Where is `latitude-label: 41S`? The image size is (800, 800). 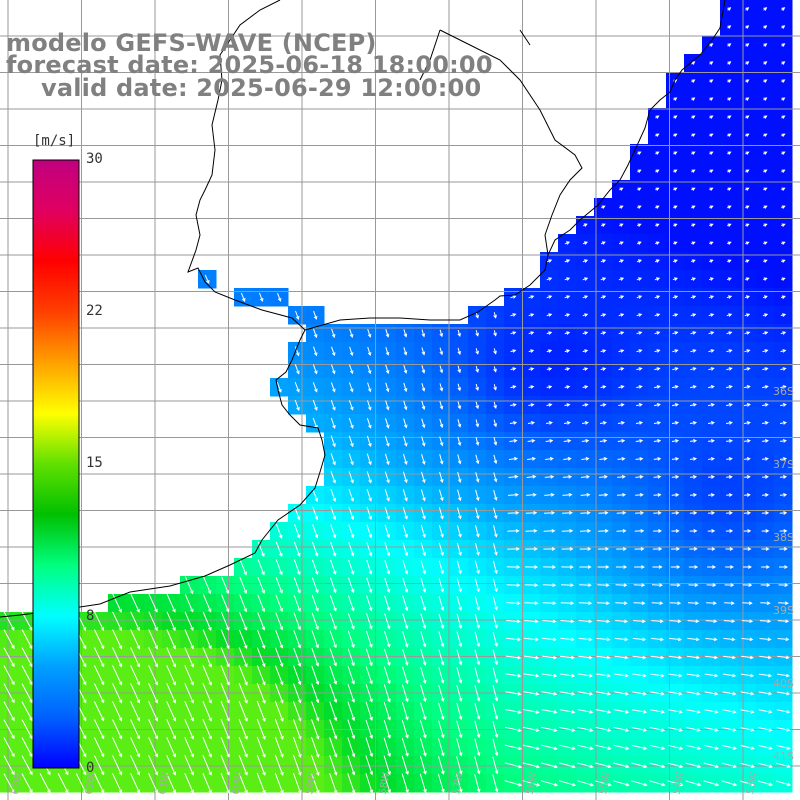
latitude-label: 41S is located at coordinates (783, 756).